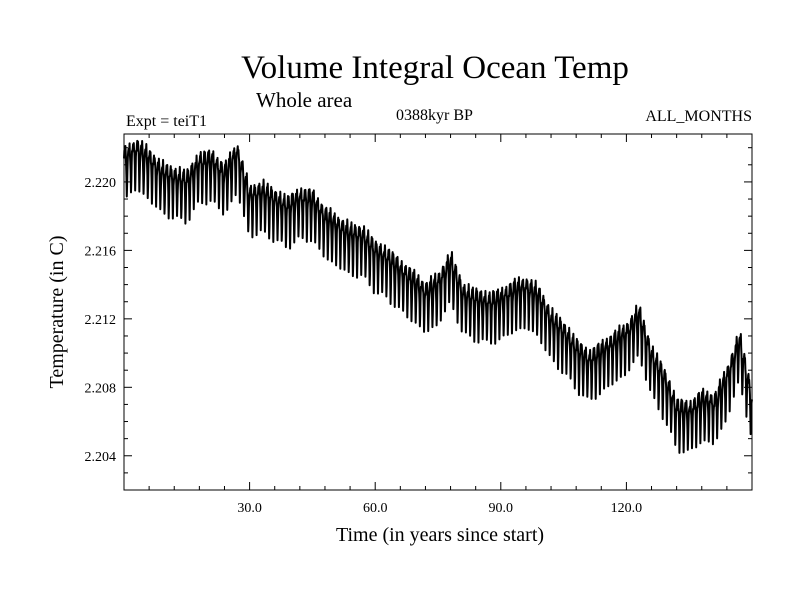 This screenshot has width=800, height=600. I want to click on y-tick-label: 2.204, so click(101, 457).